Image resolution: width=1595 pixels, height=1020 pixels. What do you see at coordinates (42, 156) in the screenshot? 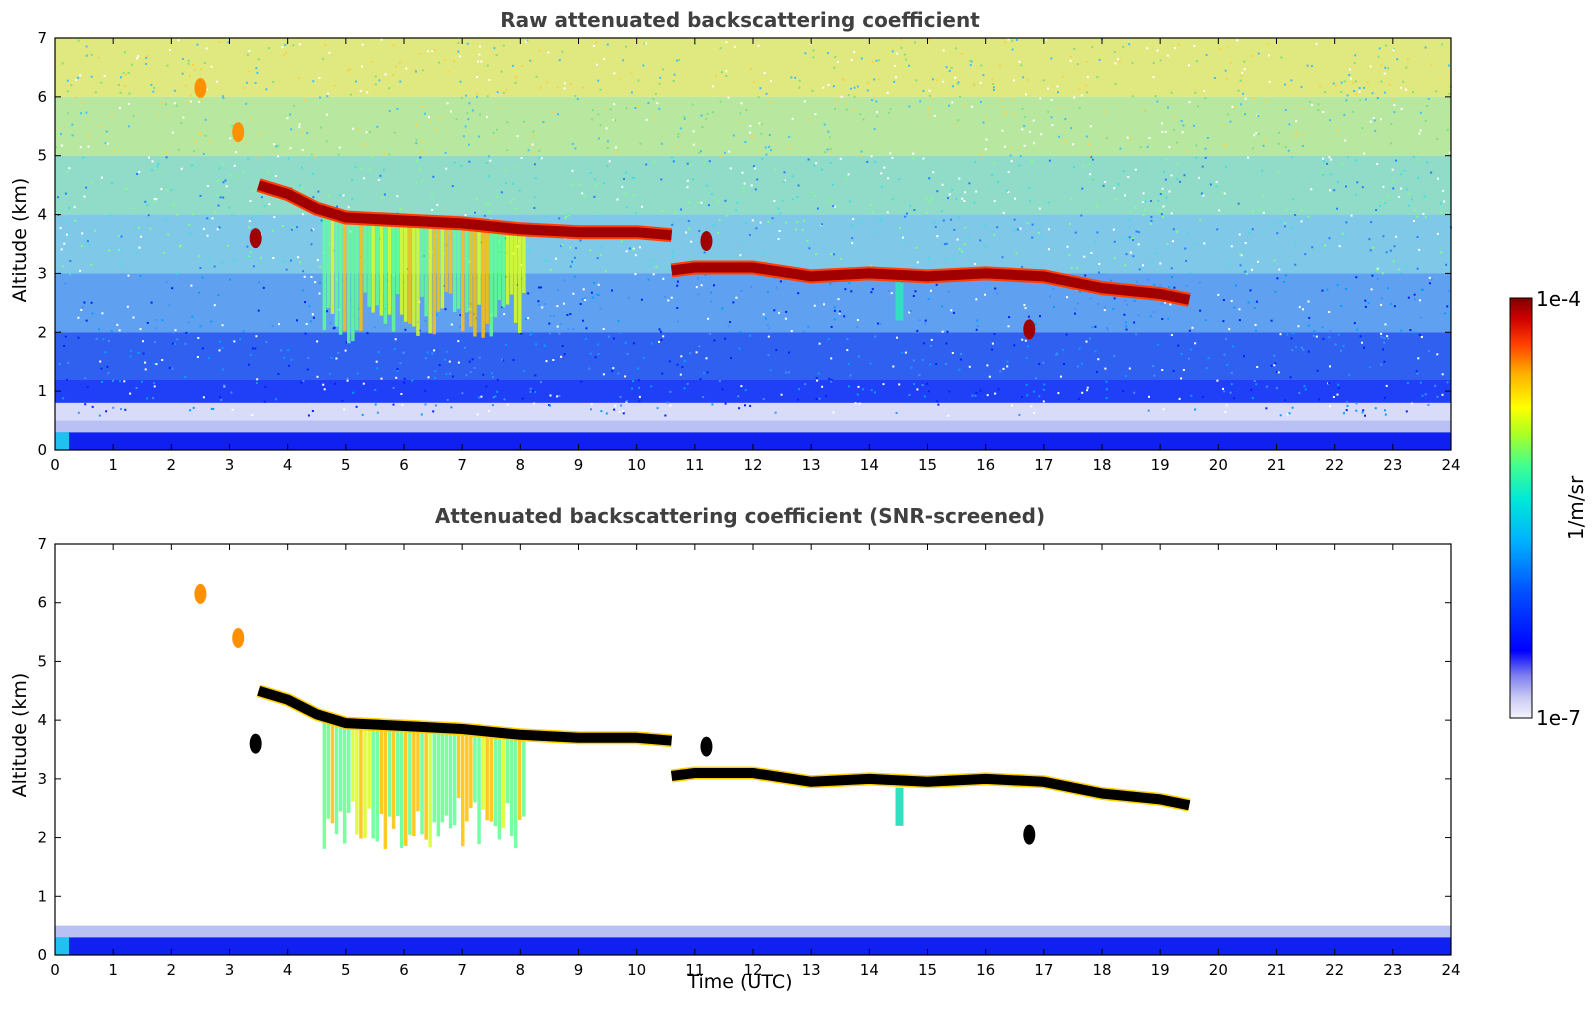
I see `y-tick-label: 5` at bounding box center [42, 156].